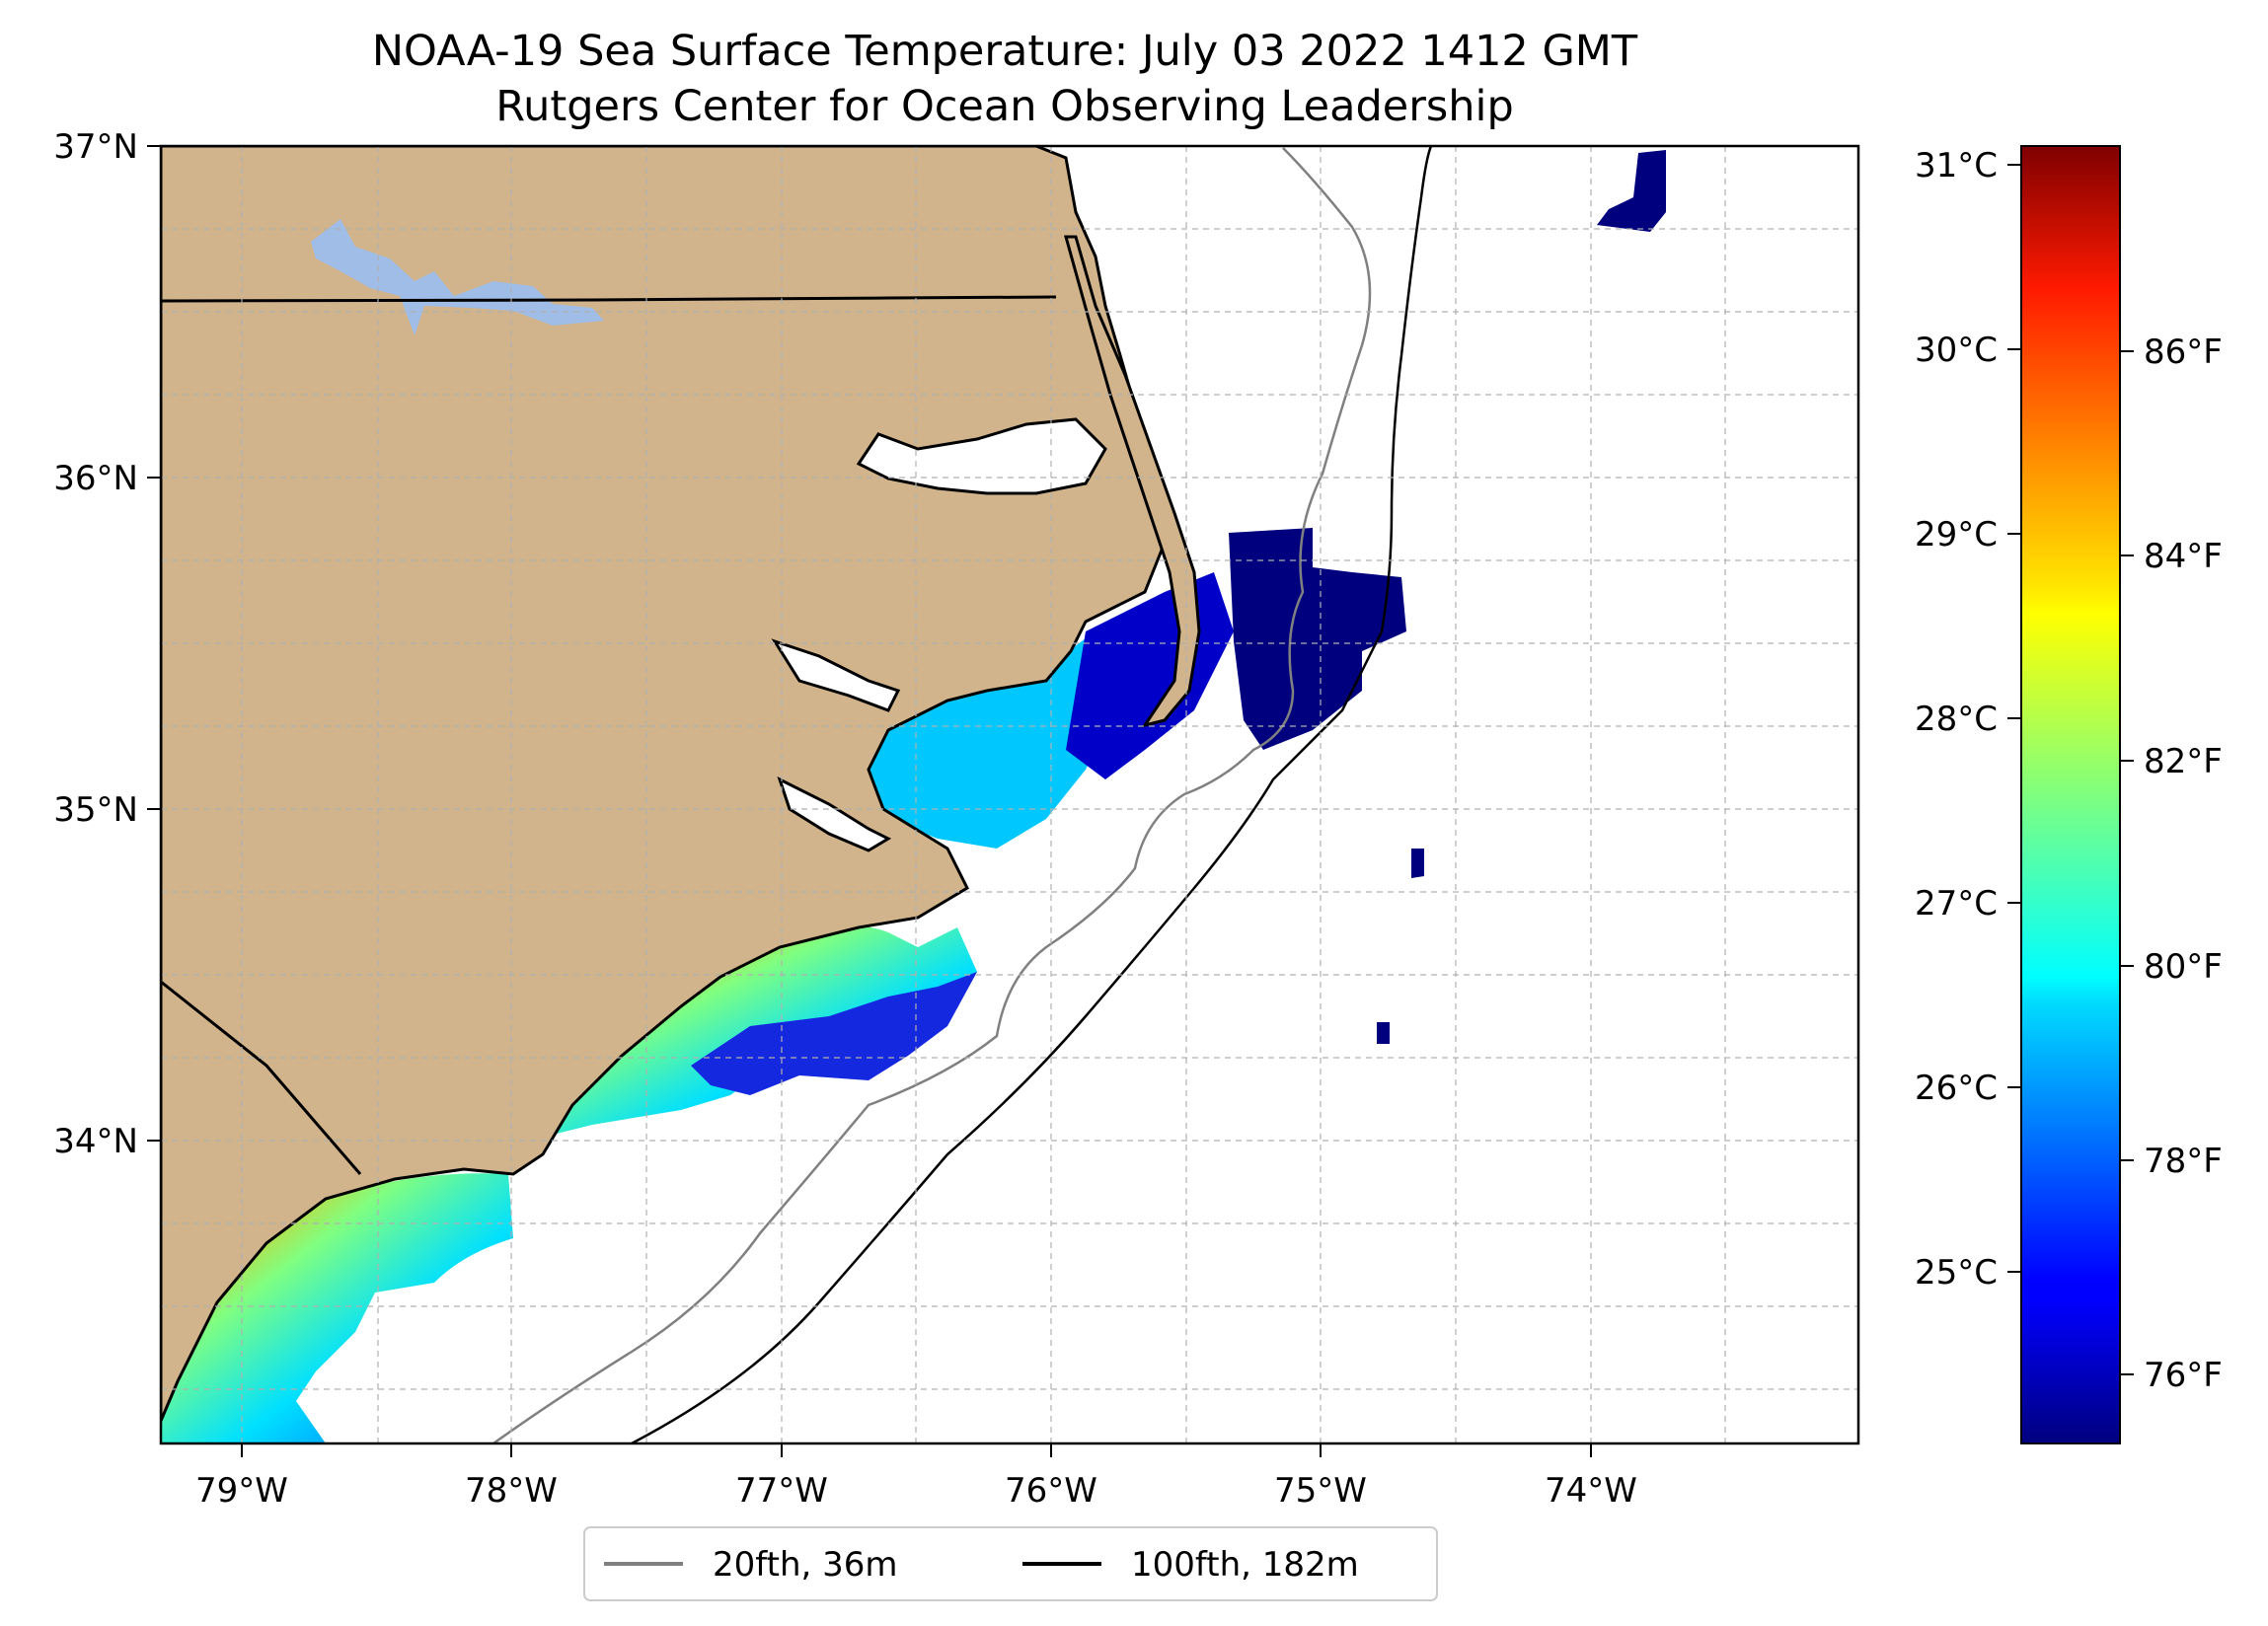 This screenshot has height=1626, width=2268. I want to click on colorbar-gradient, so click(2071, 794).